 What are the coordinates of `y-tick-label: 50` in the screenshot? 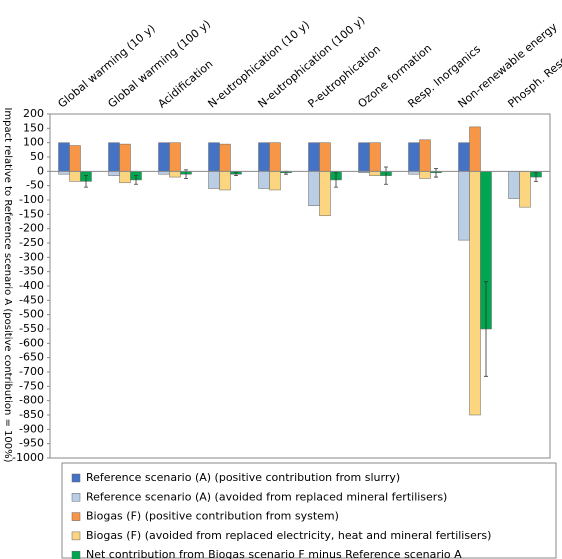 It's located at (37, 156).